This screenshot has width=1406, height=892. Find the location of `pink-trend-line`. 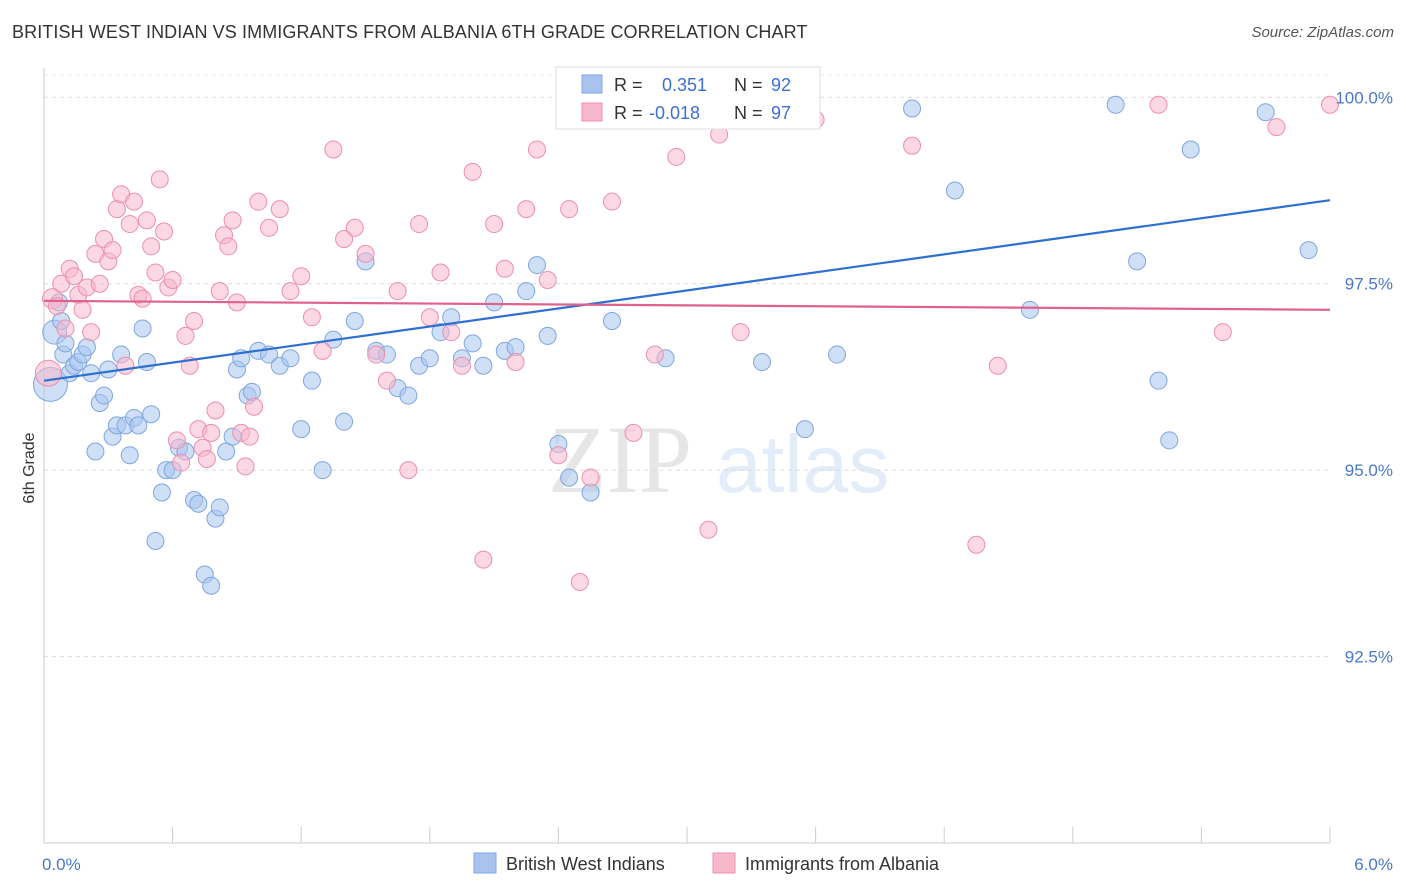

pink-trend-line is located at coordinates (687, 305).